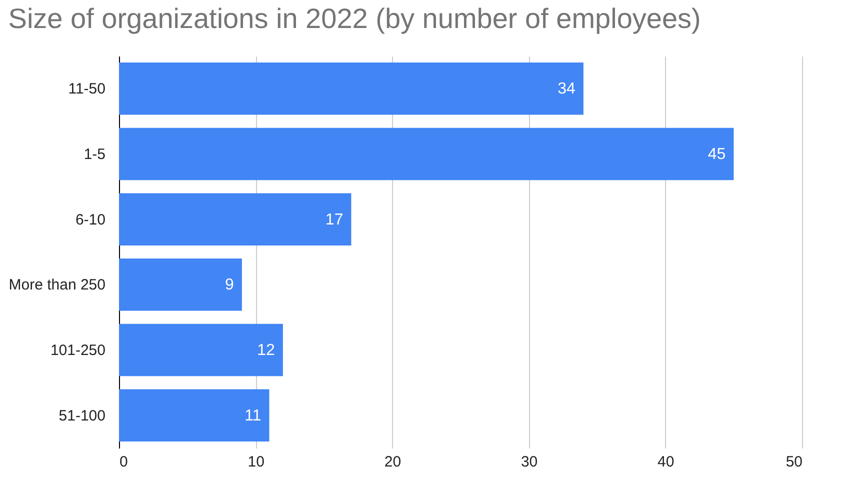  What do you see at coordinates (82, 415) in the screenshot?
I see `y-tick-label: 51-100` at bounding box center [82, 415].